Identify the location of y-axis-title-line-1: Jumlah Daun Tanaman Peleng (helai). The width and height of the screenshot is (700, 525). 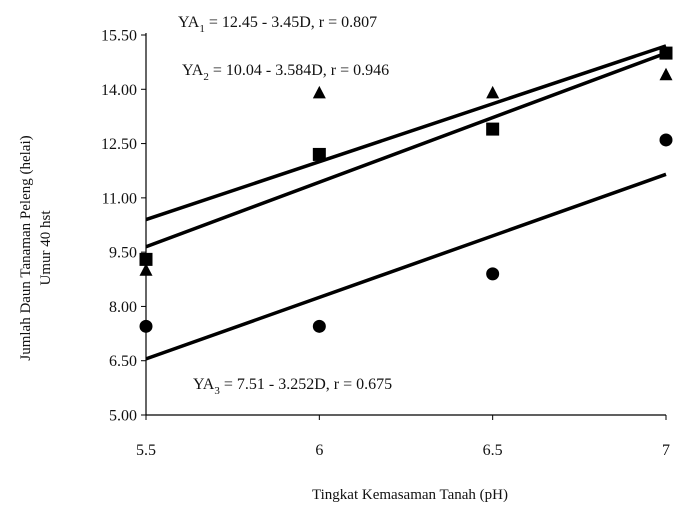
(26, 247).